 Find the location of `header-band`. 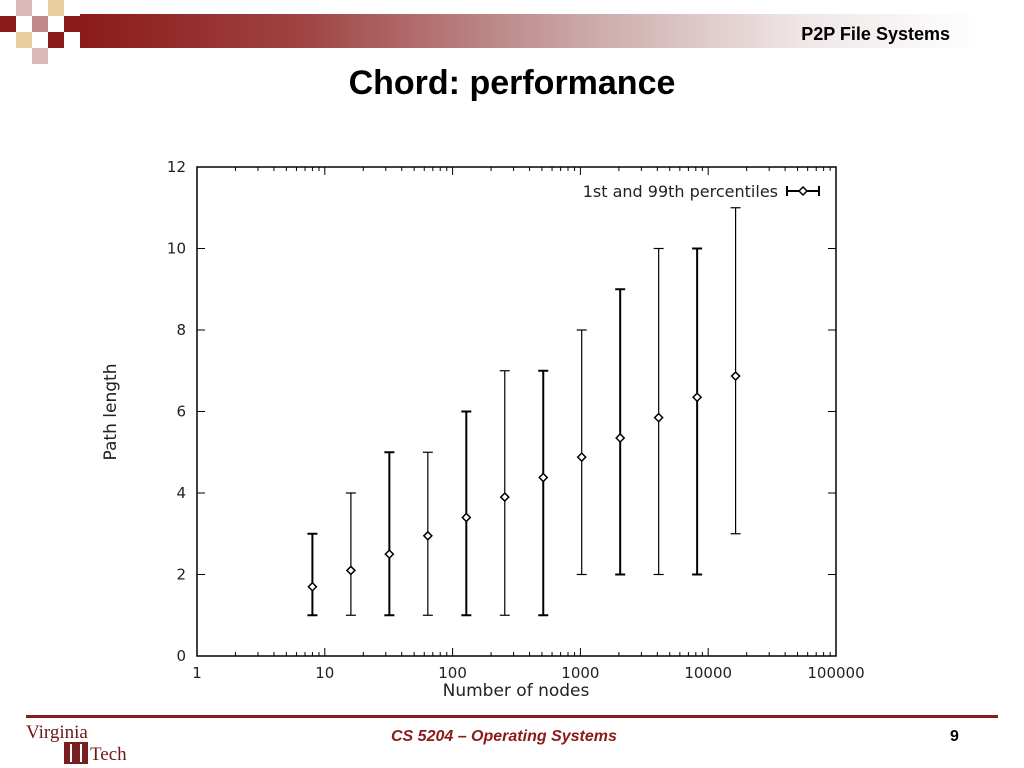

header-band is located at coordinates (530, 31).